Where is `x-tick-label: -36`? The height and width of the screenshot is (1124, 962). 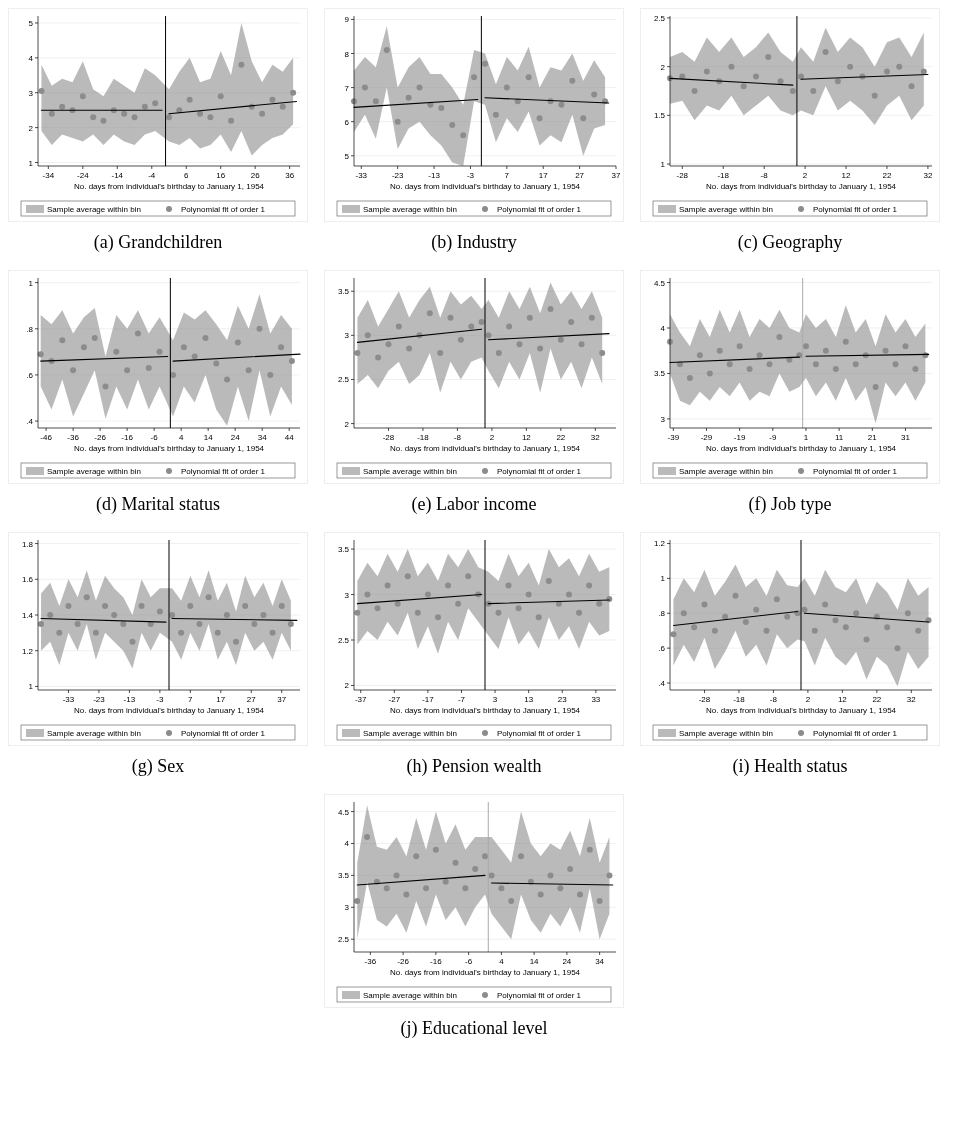
x-tick-label: -36 is located at coordinates (370, 961).